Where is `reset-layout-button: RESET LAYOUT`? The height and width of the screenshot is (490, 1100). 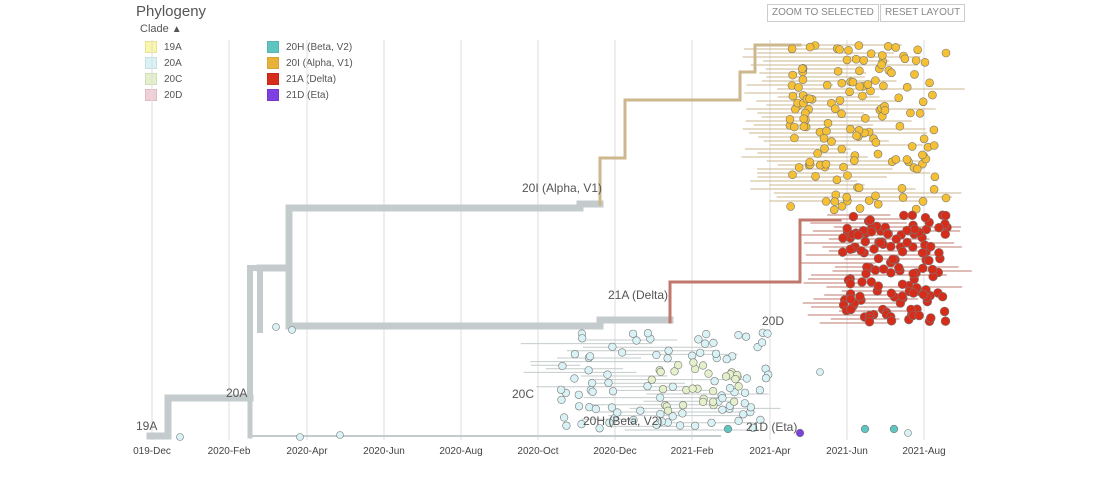
reset-layout-button: RESET LAYOUT is located at coordinates (923, 13).